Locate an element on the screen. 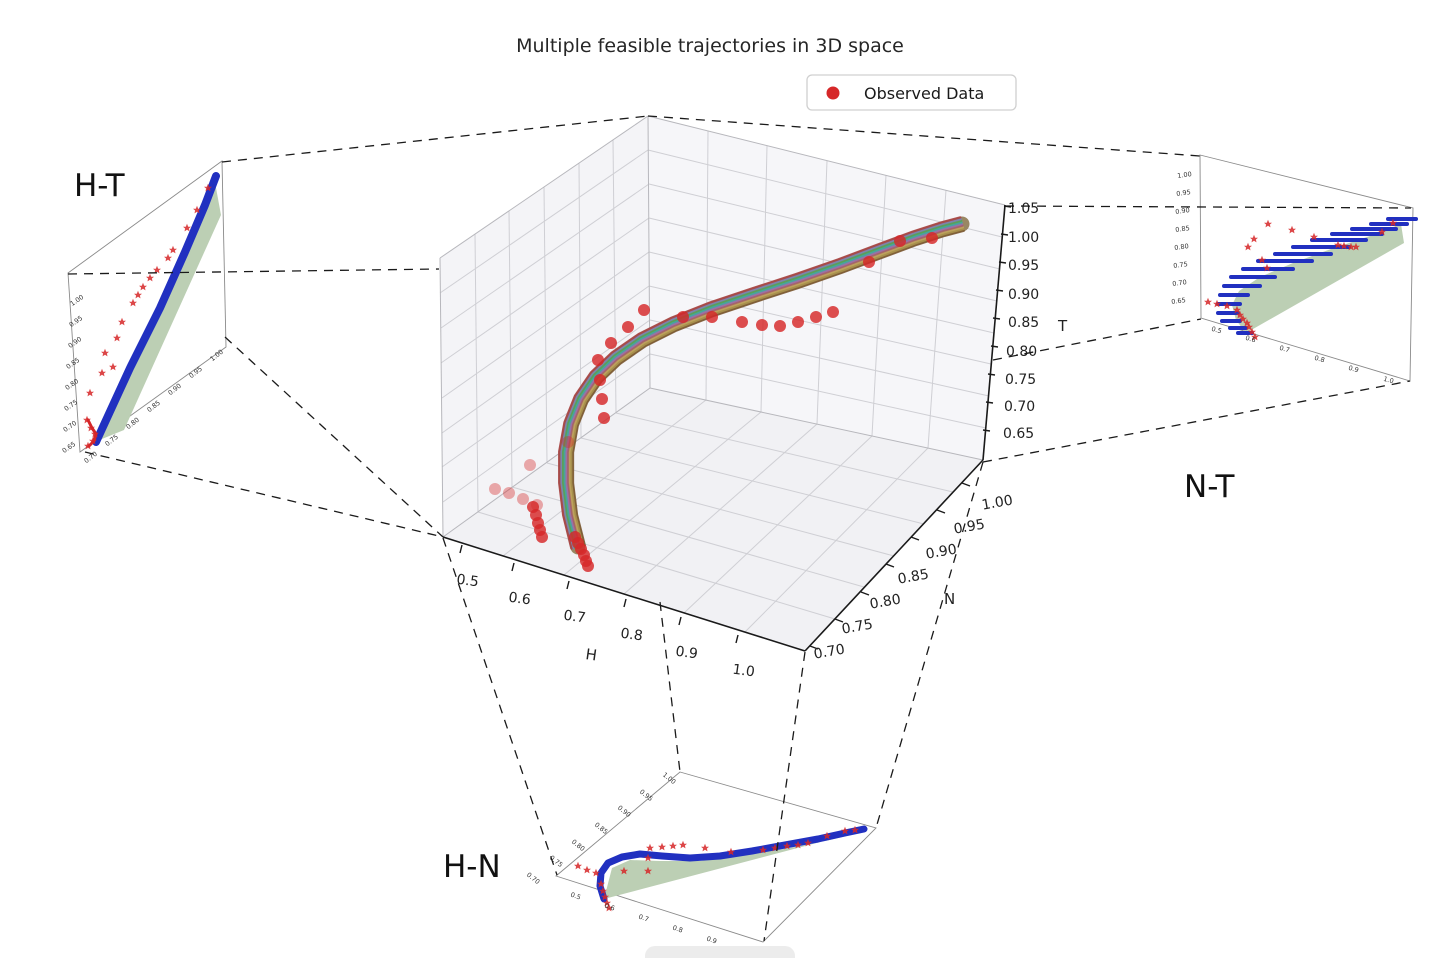 The height and width of the screenshot is (958, 1446). legend: Observed Data is located at coordinates (911, 92).